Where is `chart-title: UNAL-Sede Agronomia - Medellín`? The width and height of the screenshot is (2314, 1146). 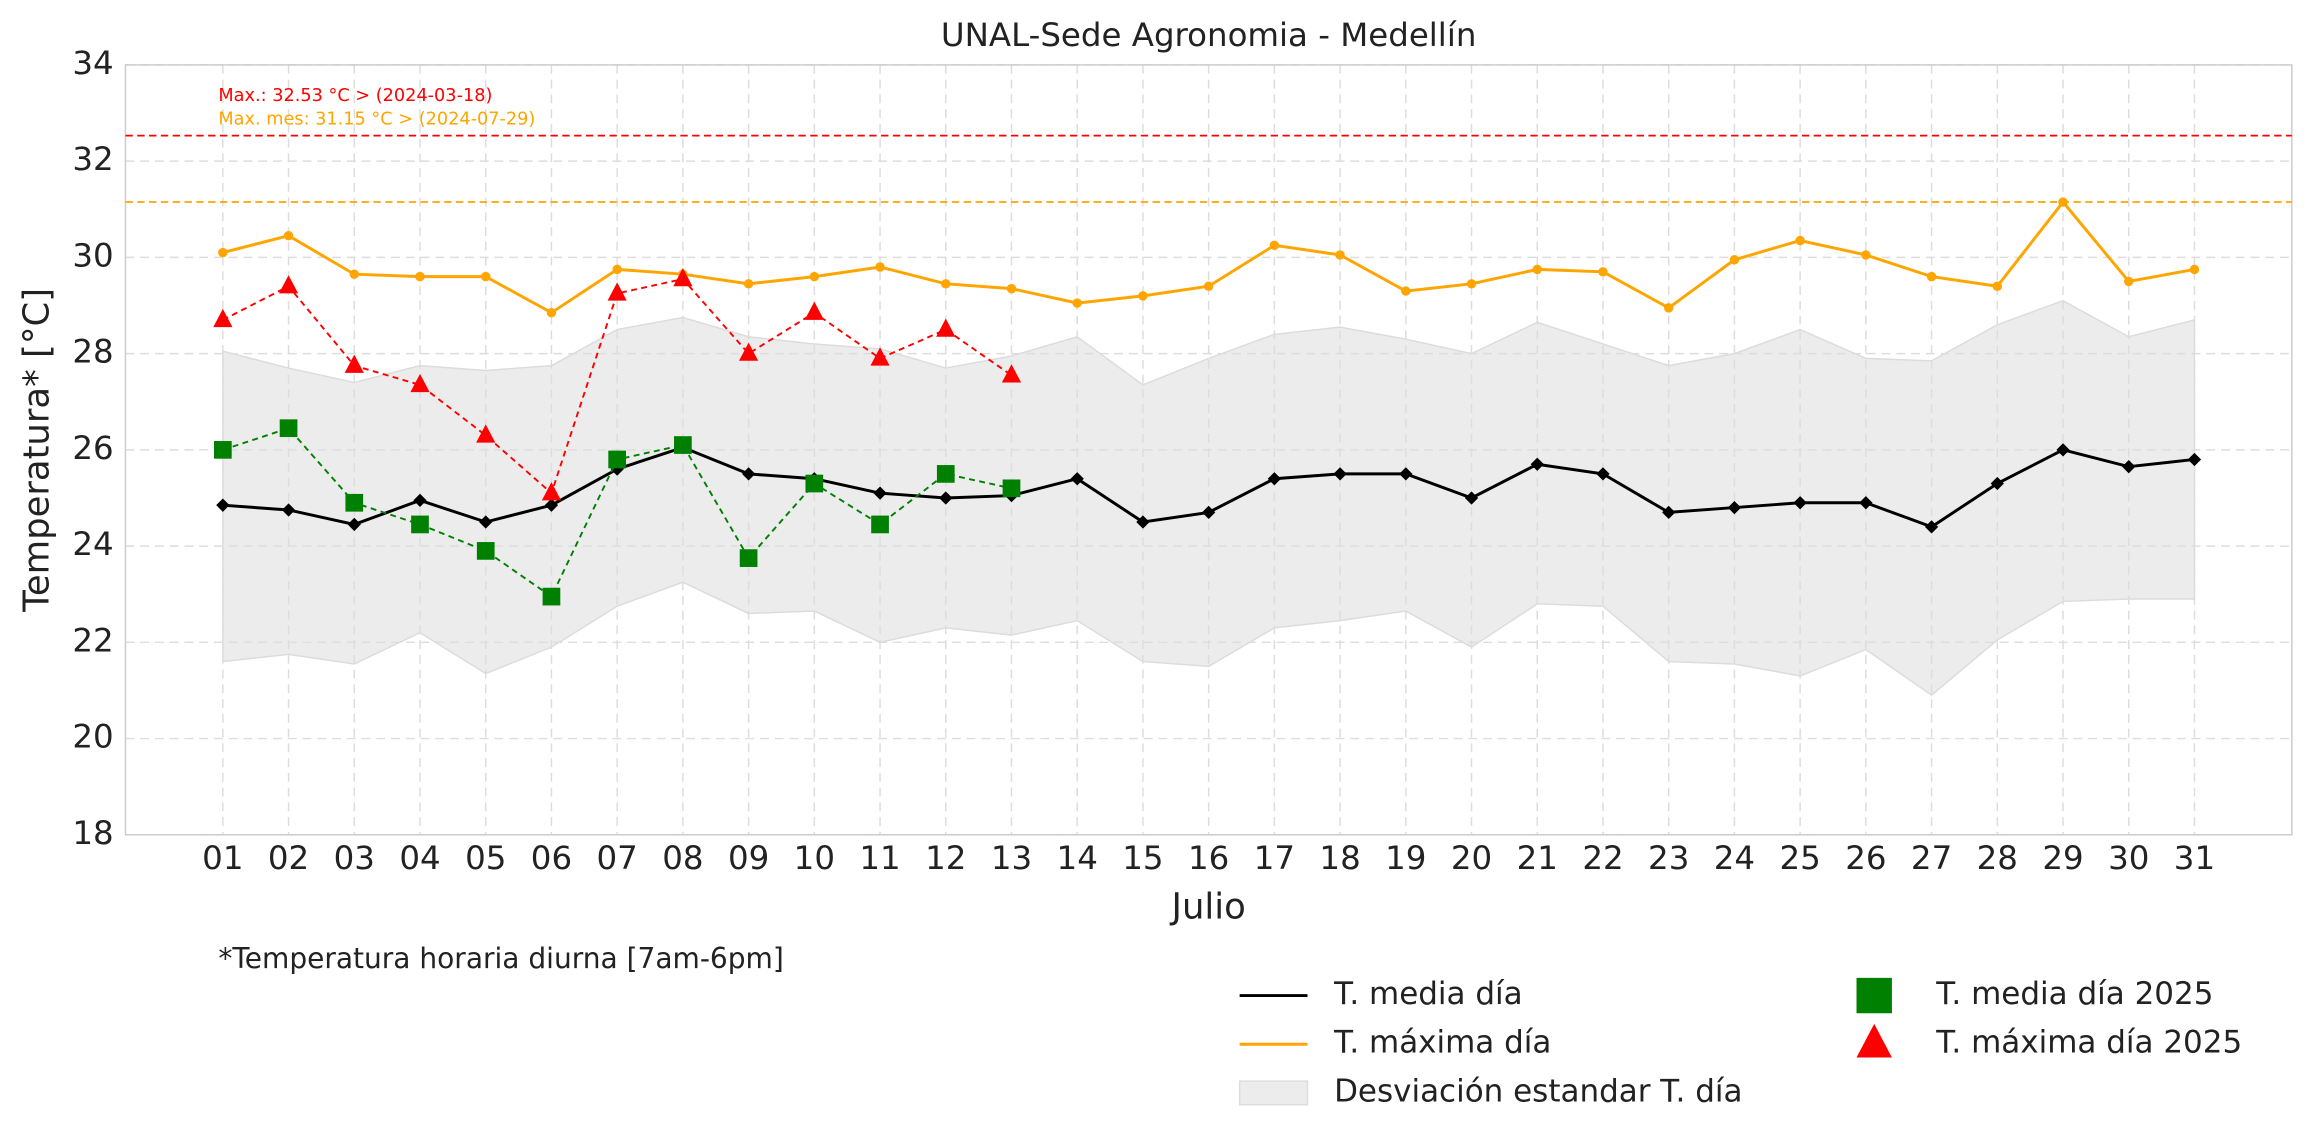
chart-title: UNAL-Sede Agronomia - Medellín is located at coordinates (1209, 35).